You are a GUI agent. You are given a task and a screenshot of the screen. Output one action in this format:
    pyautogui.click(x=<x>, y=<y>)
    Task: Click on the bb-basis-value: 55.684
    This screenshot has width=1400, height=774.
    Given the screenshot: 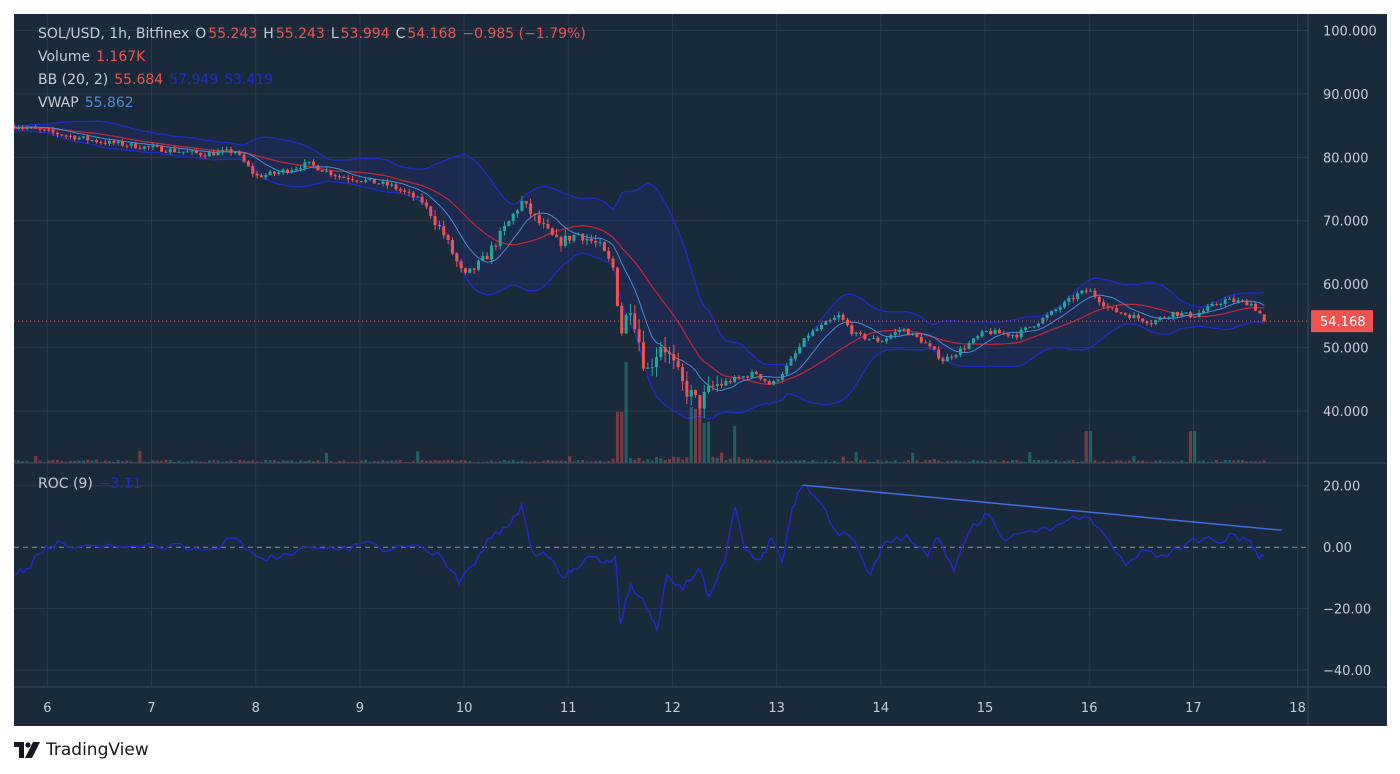 What is the action you would take?
    pyautogui.click(x=139, y=80)
    